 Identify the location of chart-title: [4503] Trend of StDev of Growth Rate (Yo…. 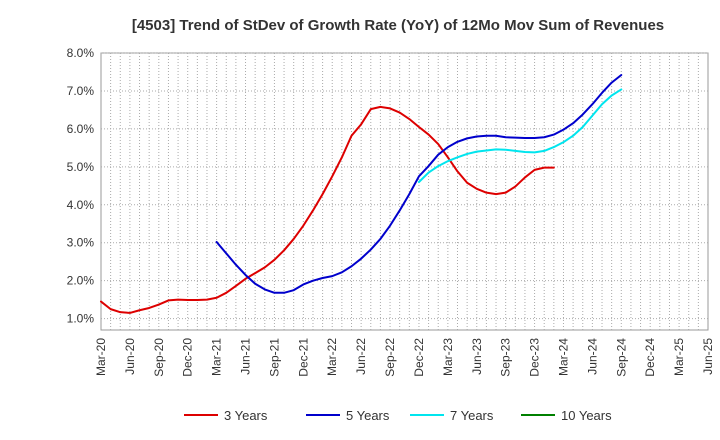
(398, 25).